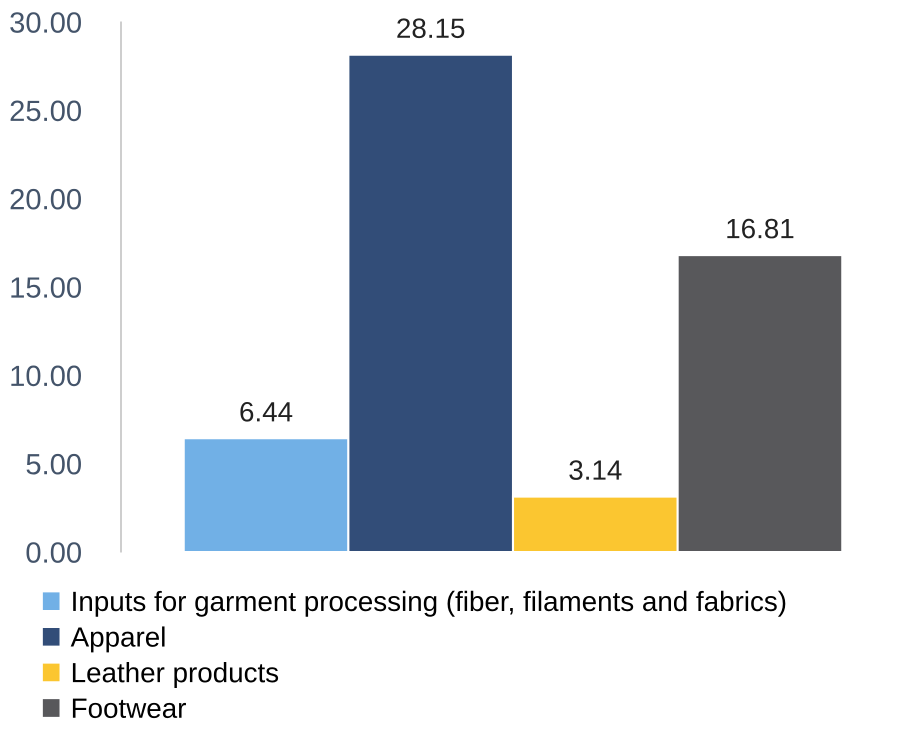 This screenshot has height=748, width=907. What do you see at coordinates (45, 22) in the screenshot?
I see `y-tick-label: 30.00` at bounding box center [45, 22].